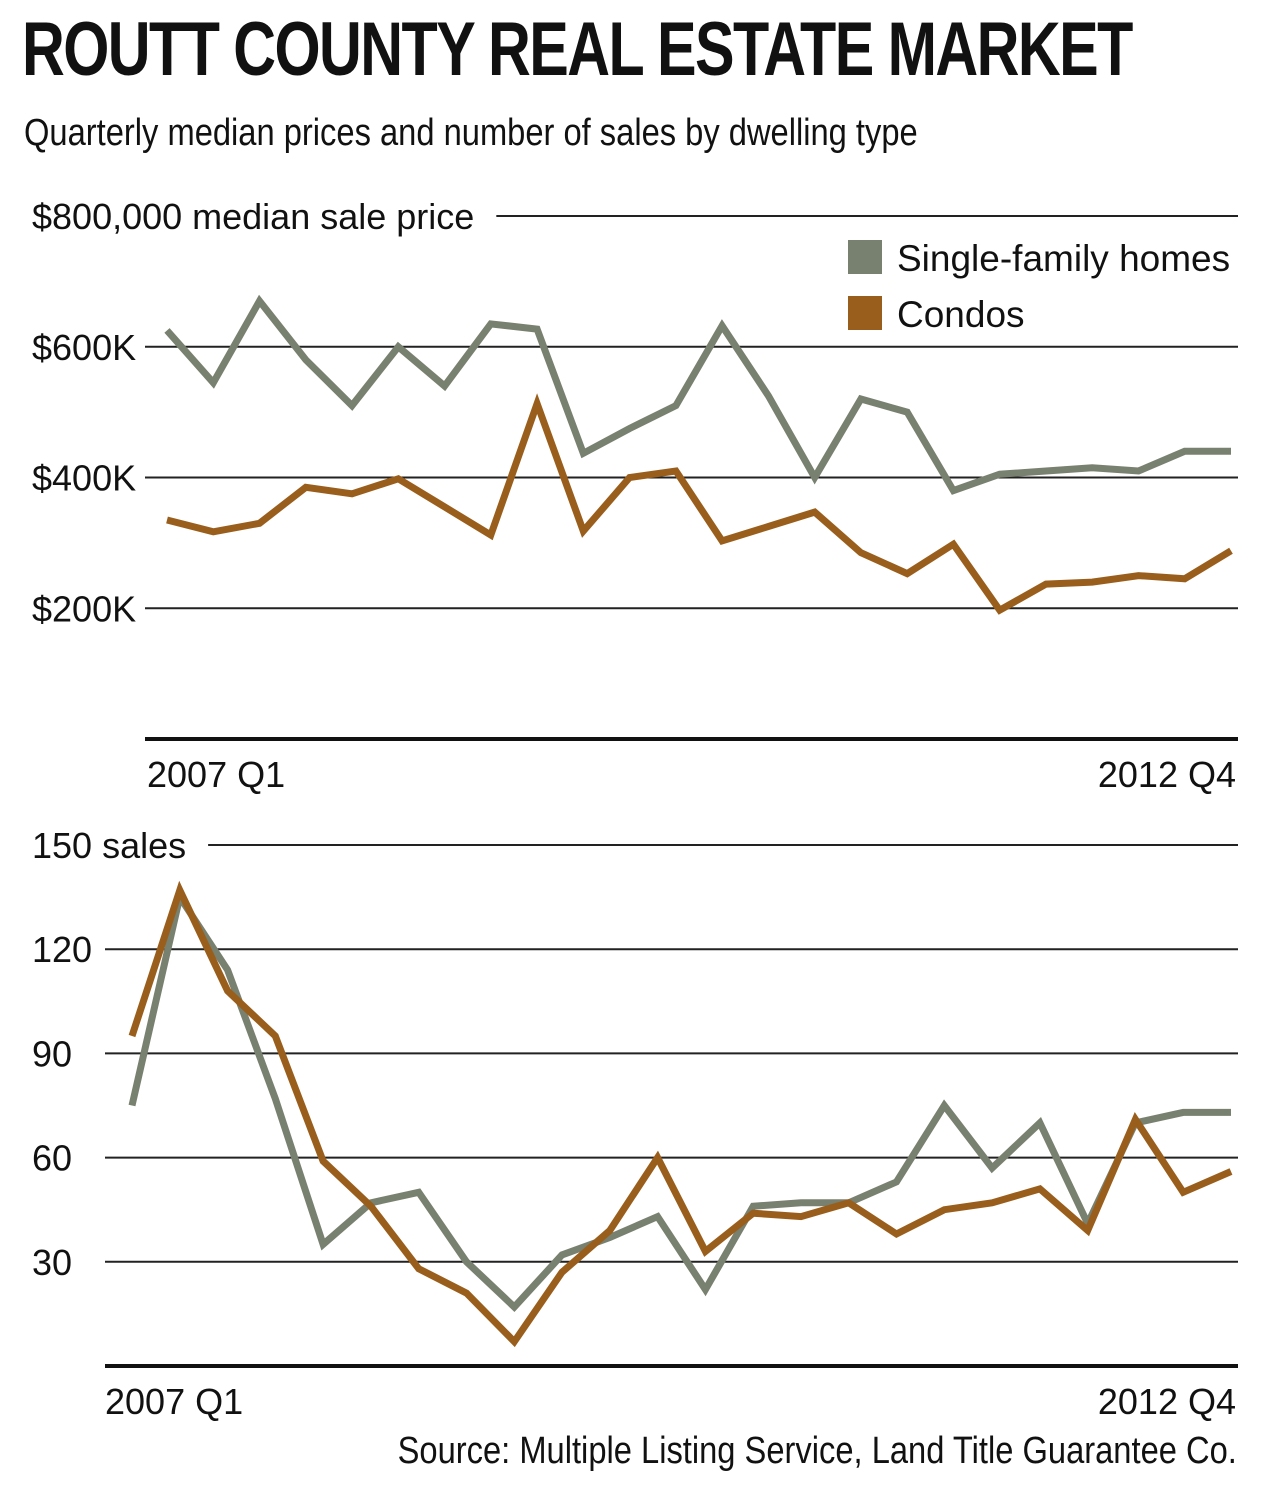 The image size is (1269, 1492). I want to click on legend-swatch-single-family, so click(865, 257).